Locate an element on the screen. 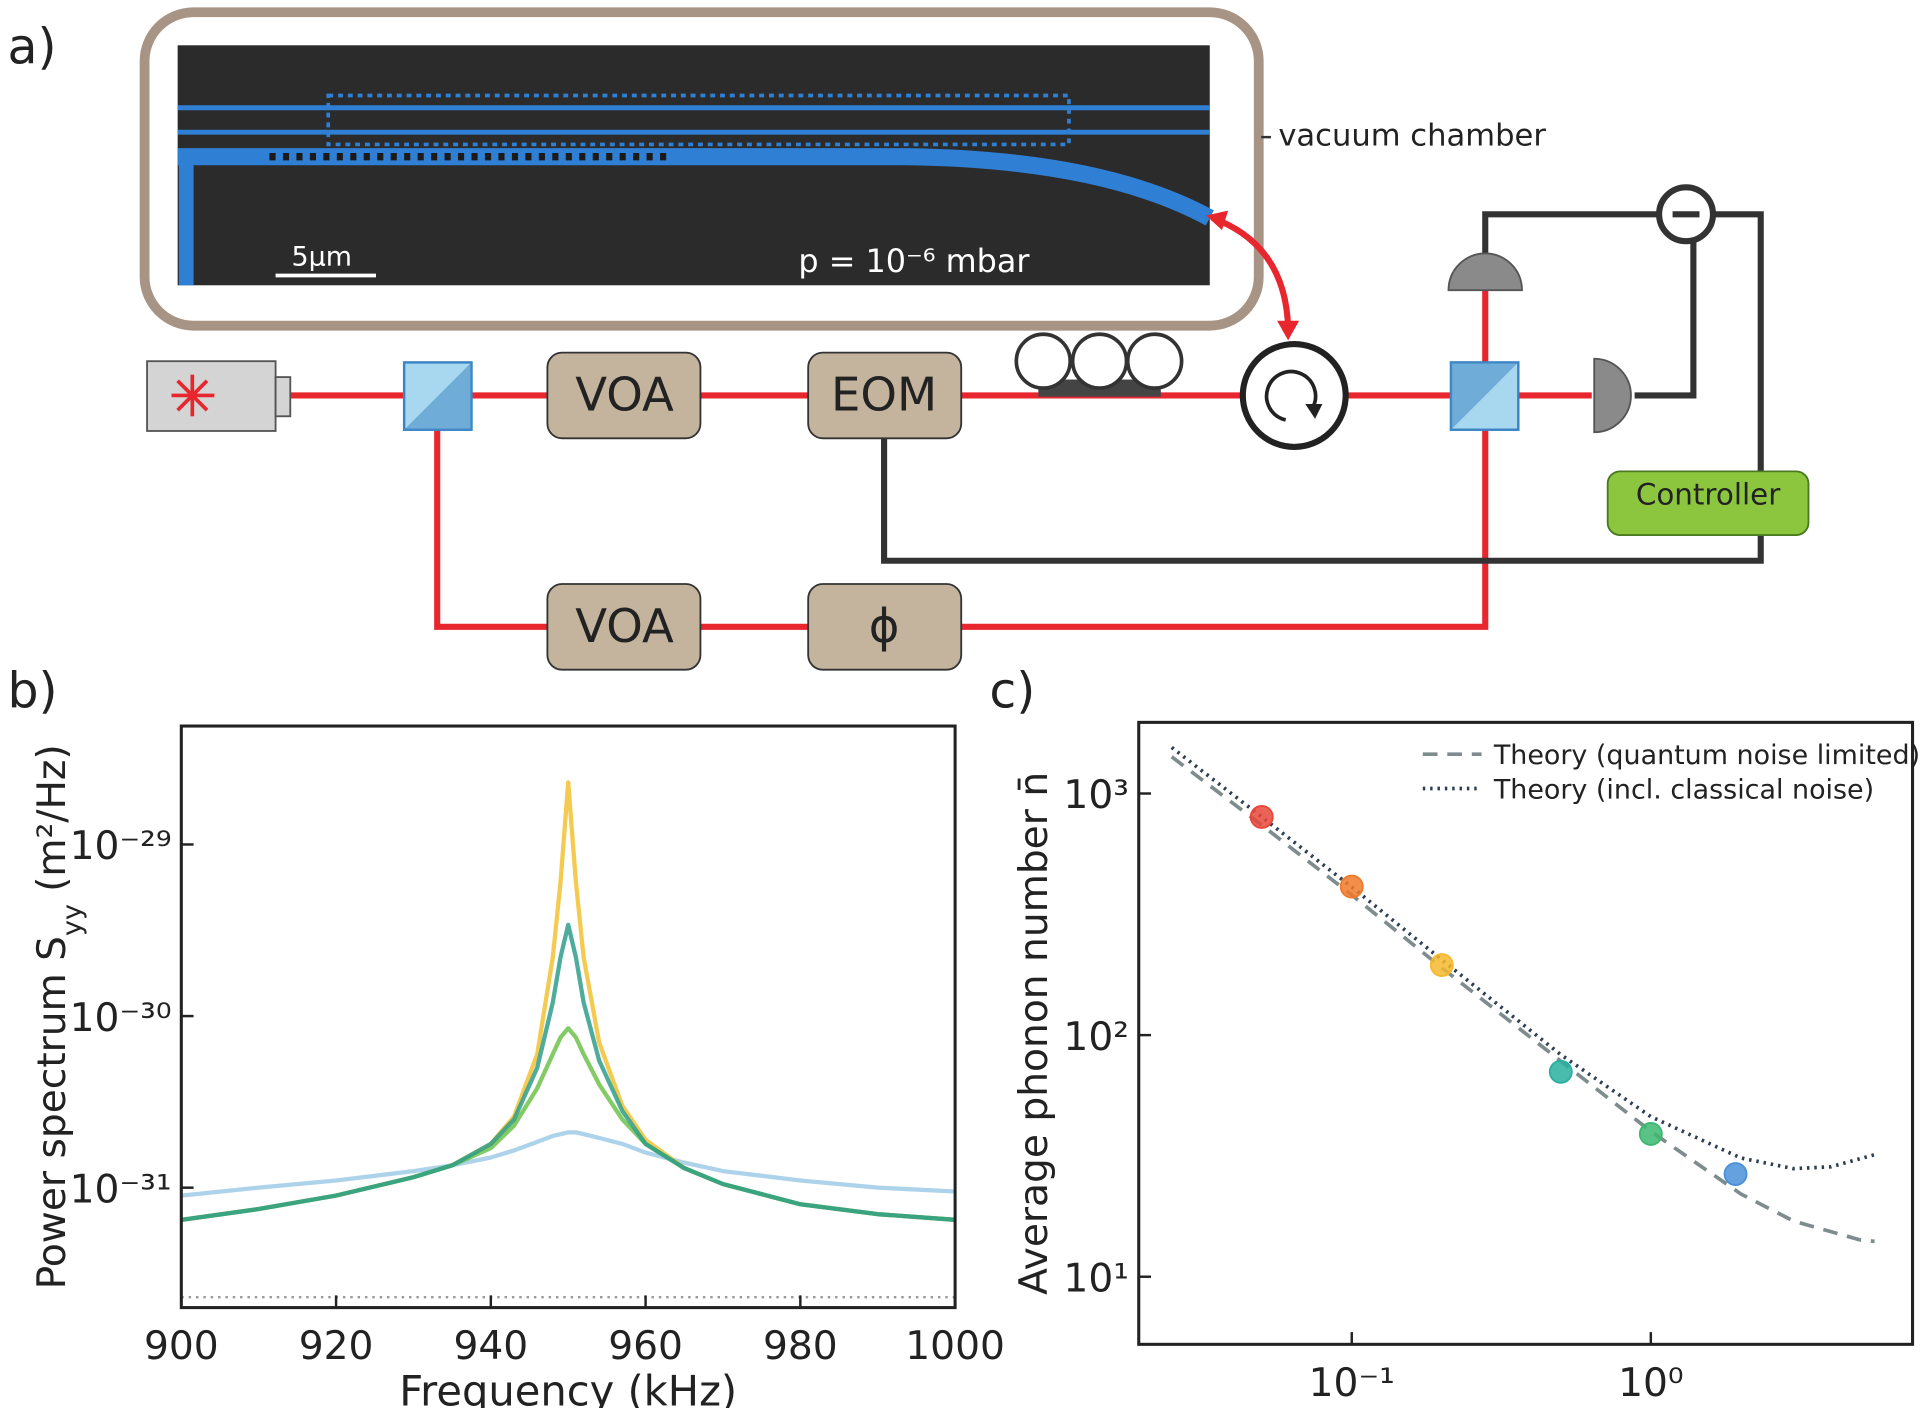 This screenshot has height=1408, width=1920. phase-box is located at coordinates (885, 627).